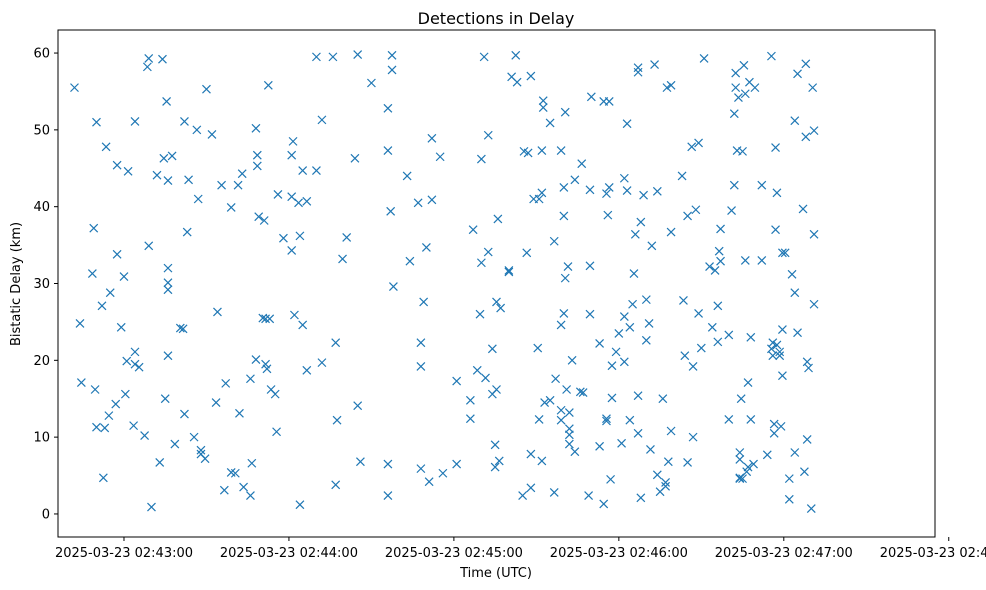  What do you see at coordinates (454, 553) in the screenshot?
I see `x-tick-label: 2025-03-23 02:45:00` at bounding box center [454, 553].